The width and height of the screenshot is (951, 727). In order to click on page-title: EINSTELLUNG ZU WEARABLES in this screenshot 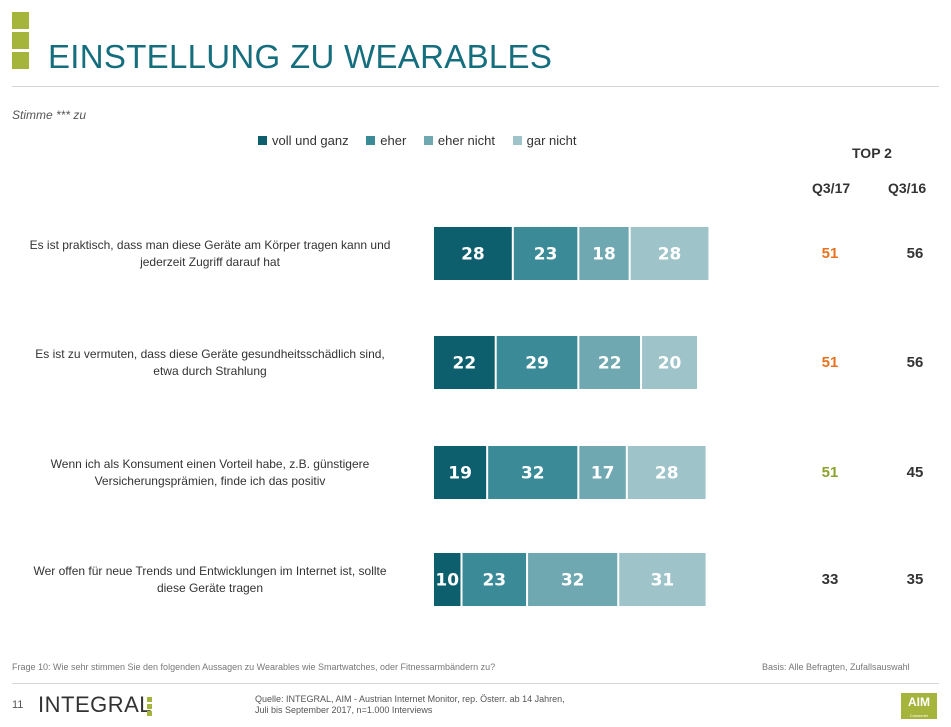, I will do `click(300, 56)`.